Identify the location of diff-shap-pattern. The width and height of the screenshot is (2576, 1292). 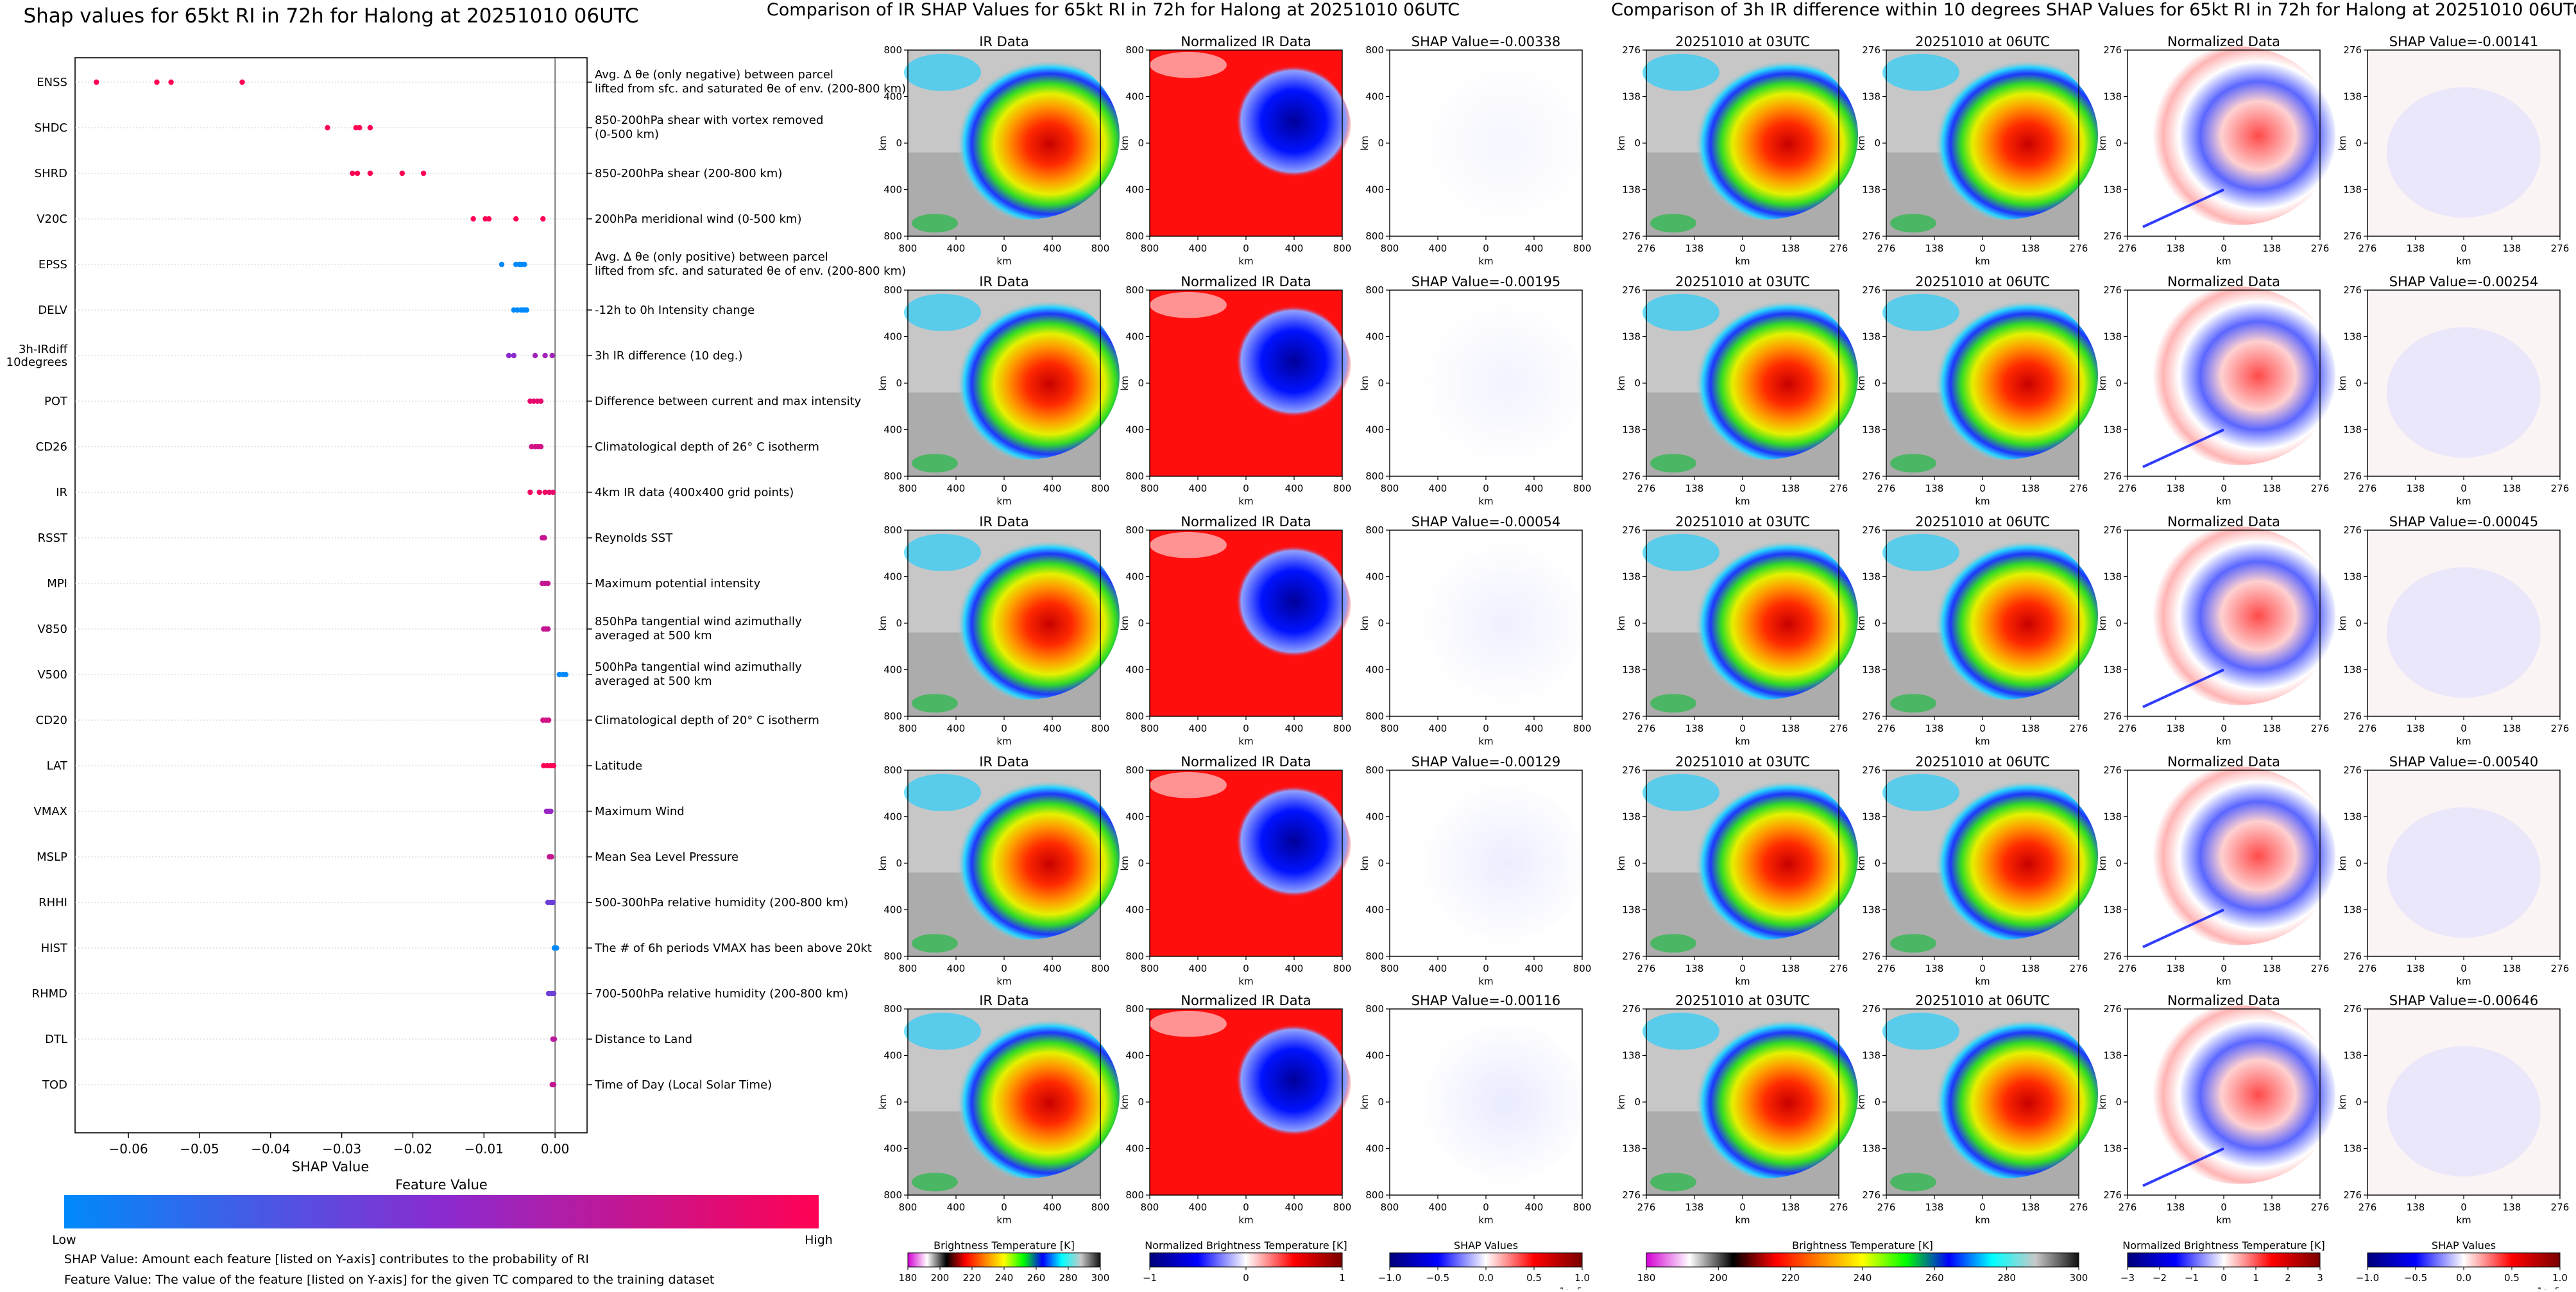
(2464, 872).